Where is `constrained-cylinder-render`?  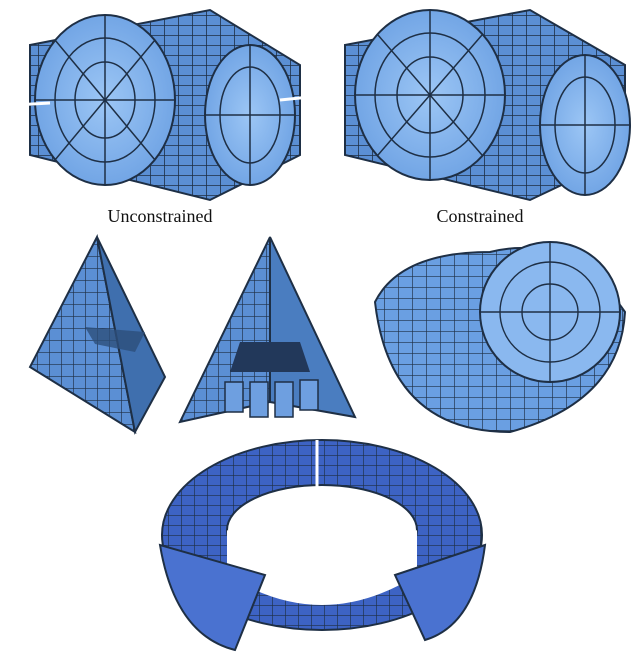
constrained-cylinder-render is located at coordinates (482, 105).